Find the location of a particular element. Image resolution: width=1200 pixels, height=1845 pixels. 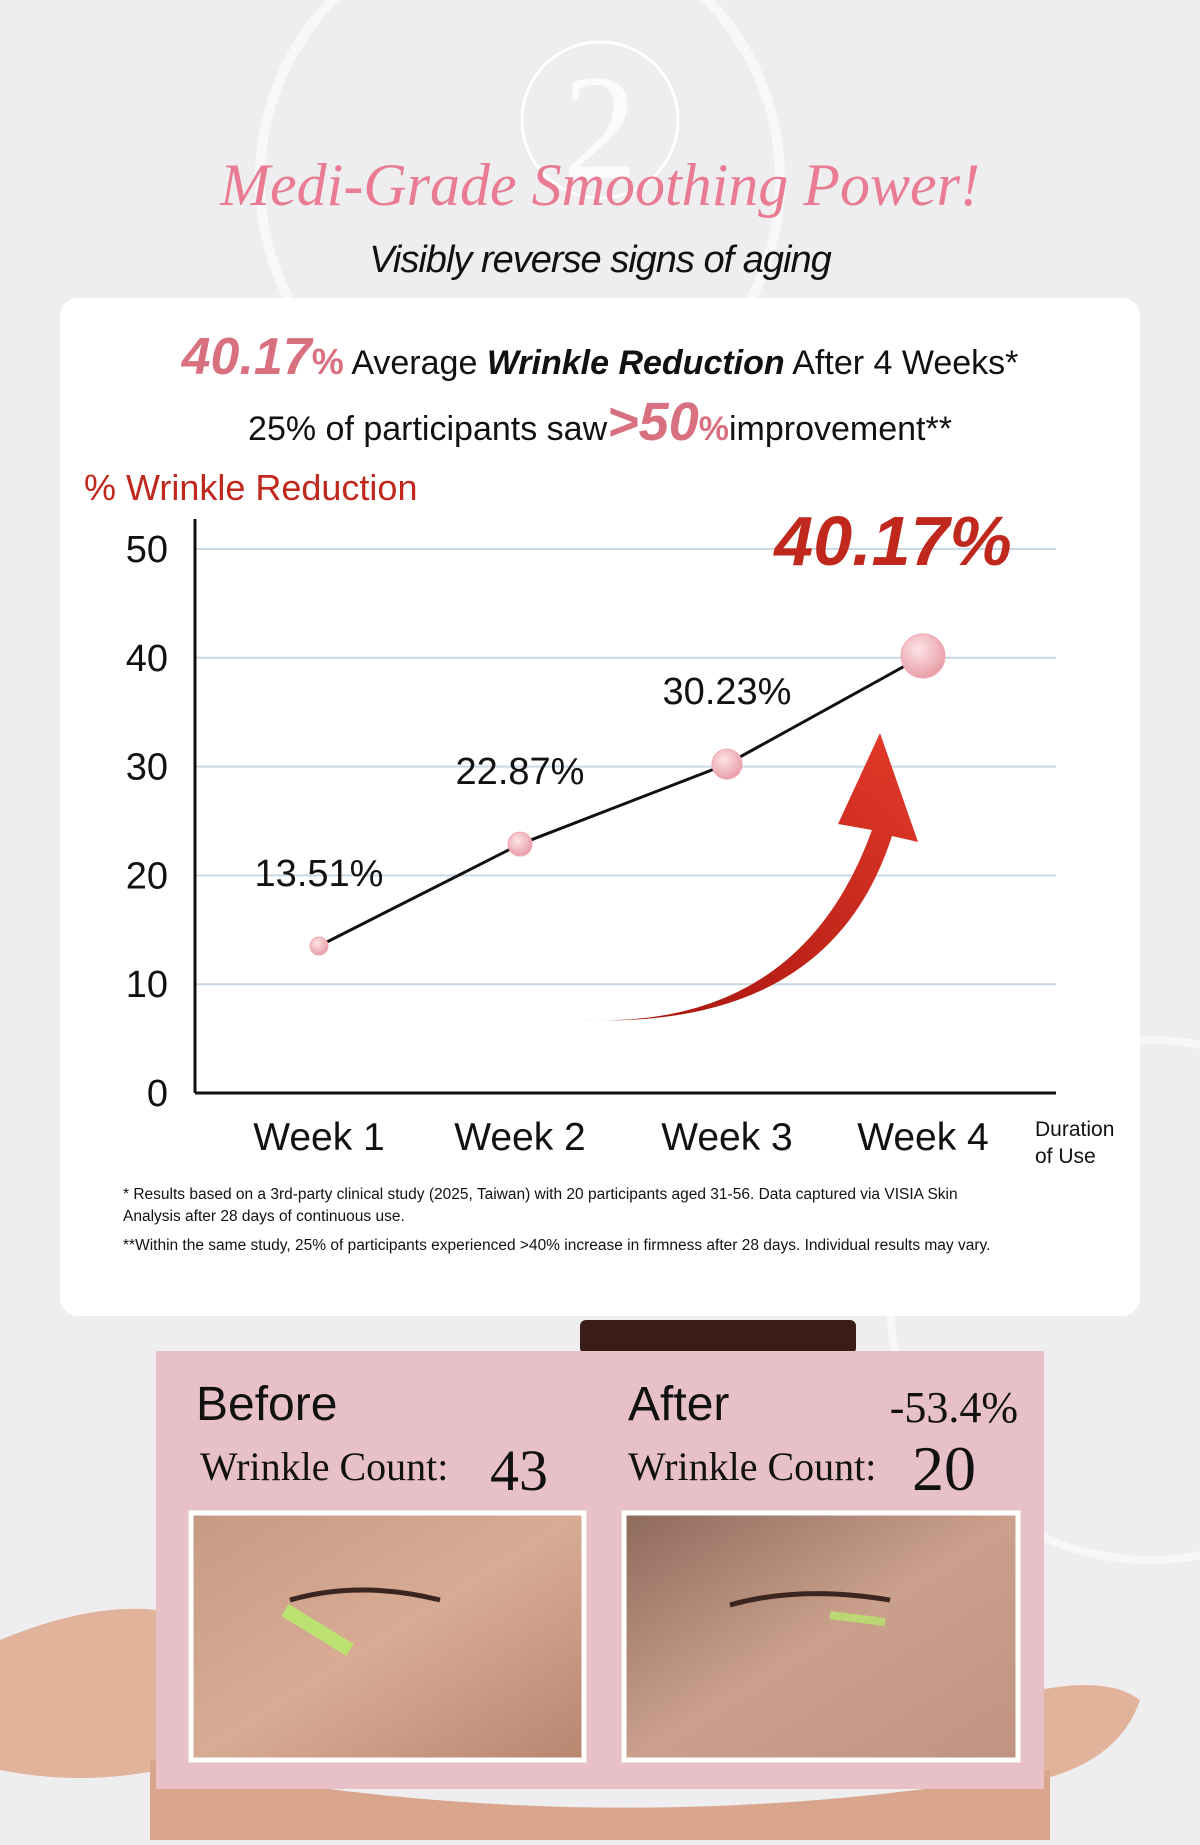

value-label: 30.23% is located at coordinates (727, 692).